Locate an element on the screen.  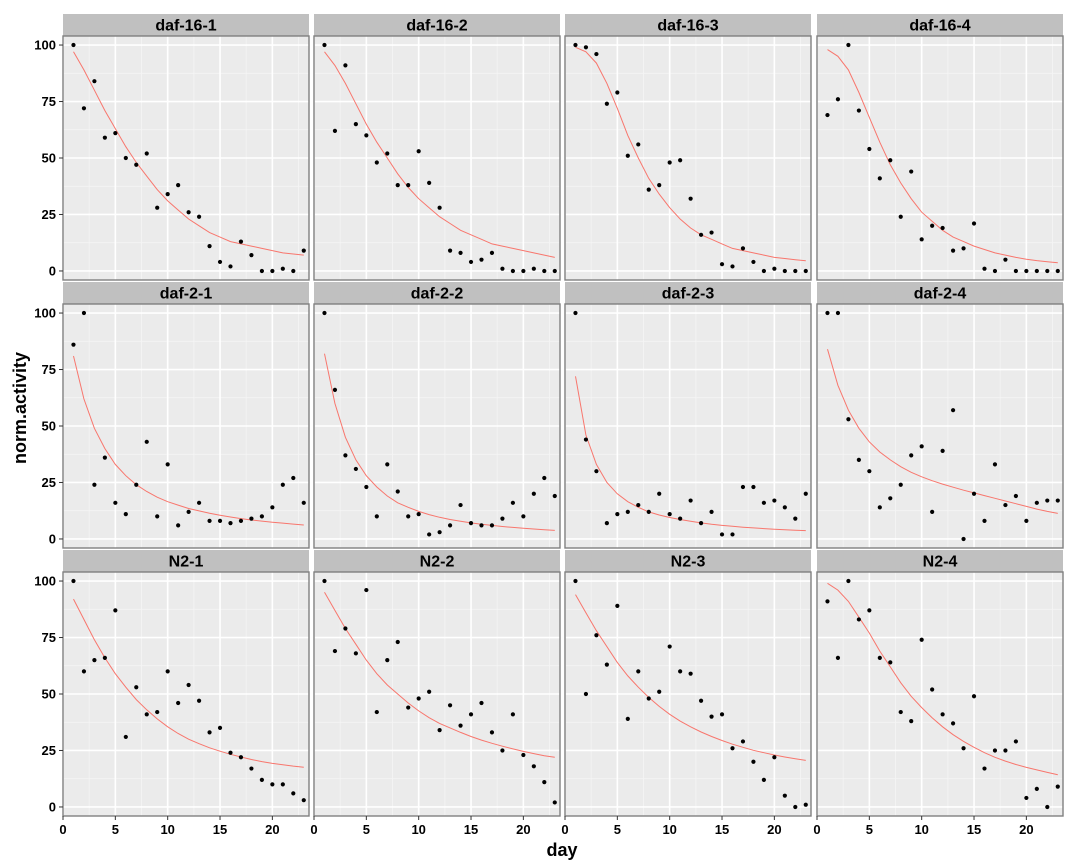
x-tick-label: 15 is located at coordinates (471, 829).